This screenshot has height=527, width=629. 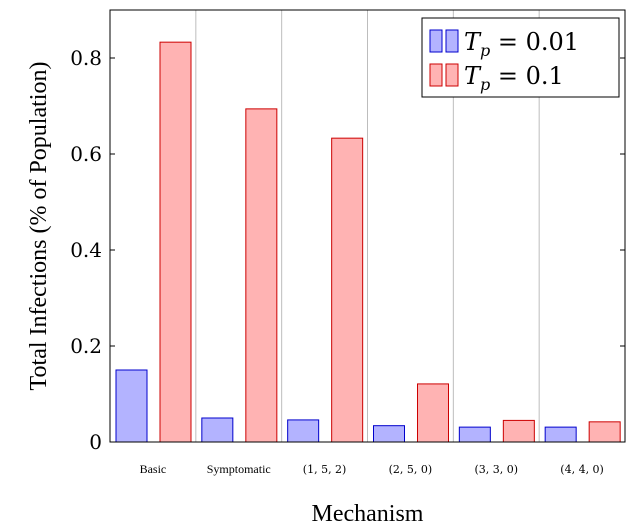 What do you see at coordinates (86, 58) in the screenshot?
I see `y-tick-label: 0.8` at bounding box center [86, 58].